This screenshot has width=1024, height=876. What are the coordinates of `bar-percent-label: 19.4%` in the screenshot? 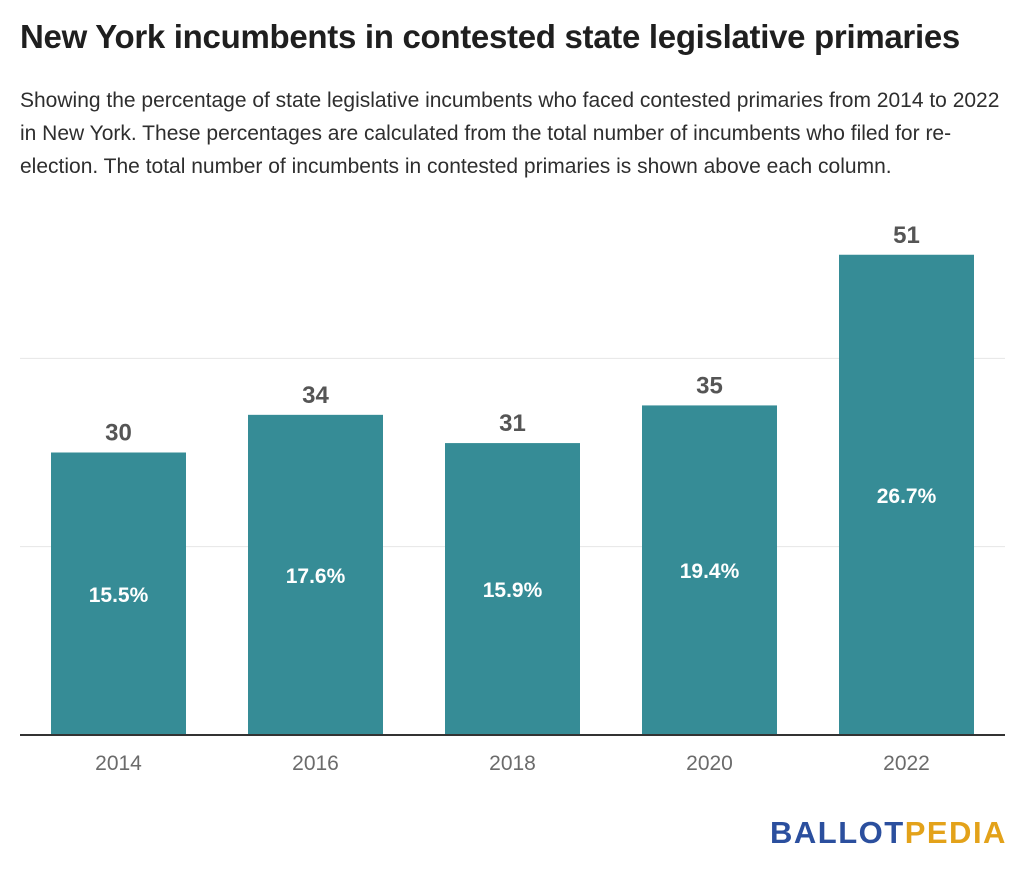 It's located at (710, 571).